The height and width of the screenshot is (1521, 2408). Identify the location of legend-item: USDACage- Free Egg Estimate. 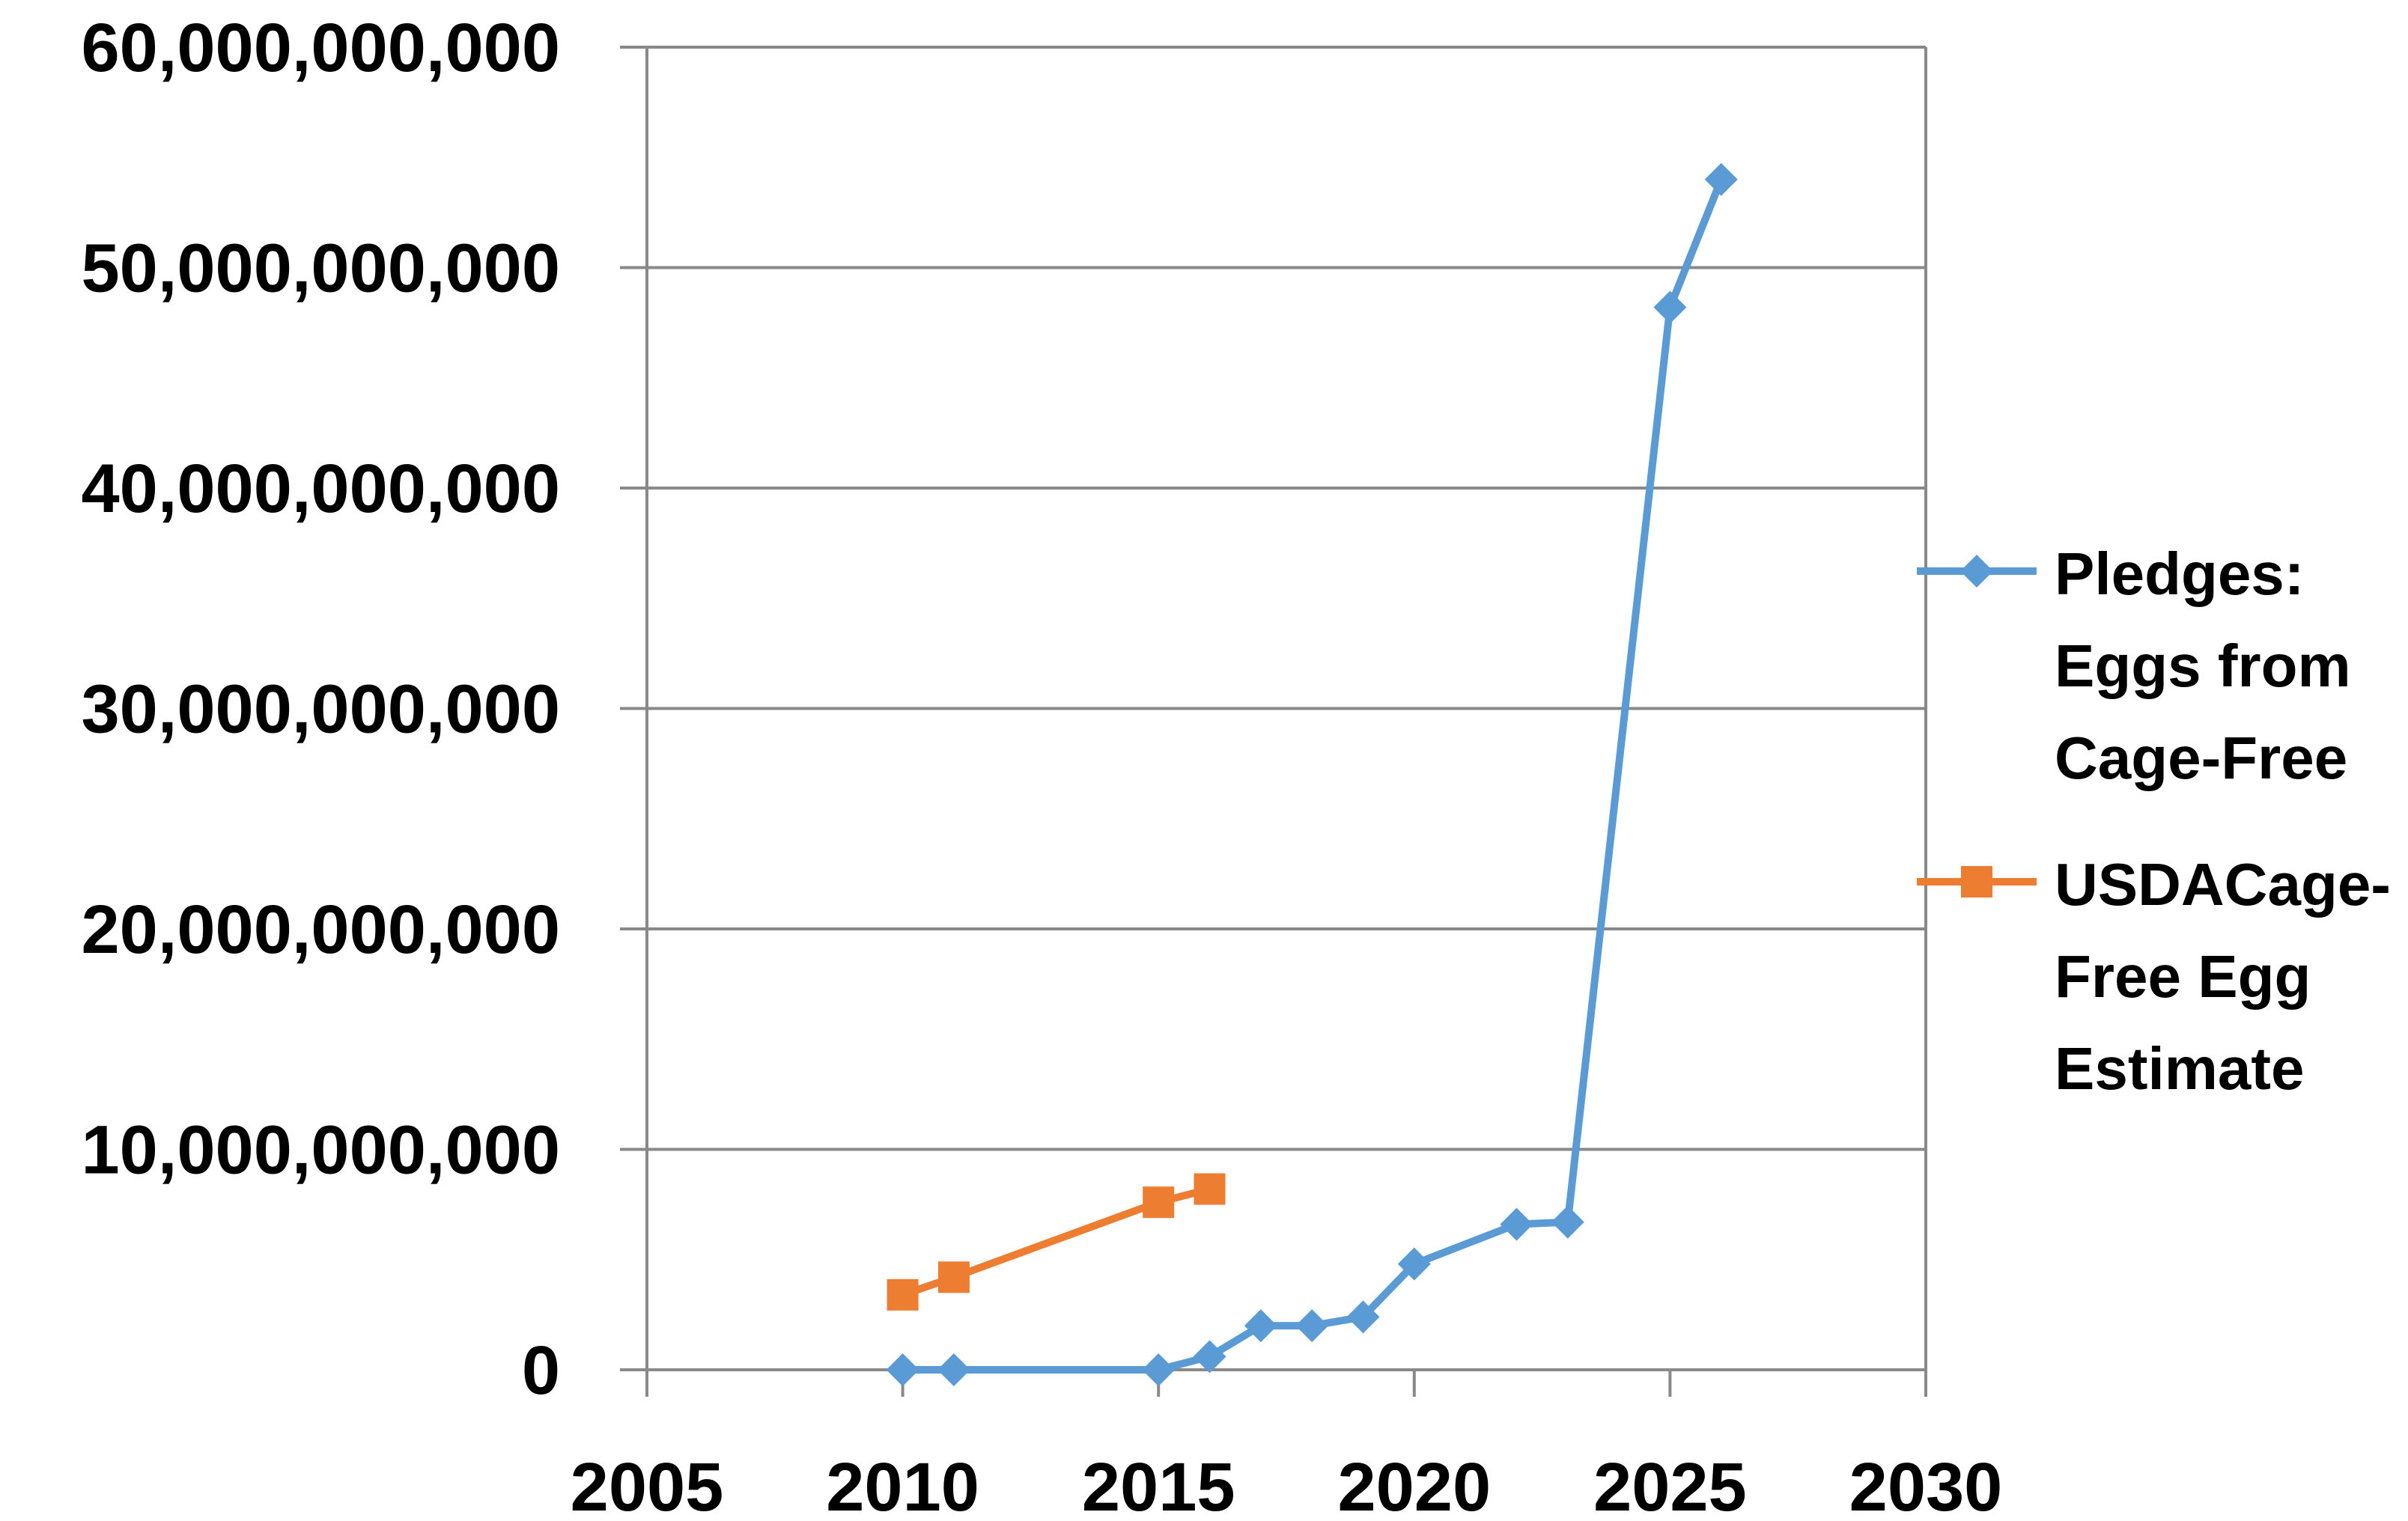
(2154, 976).